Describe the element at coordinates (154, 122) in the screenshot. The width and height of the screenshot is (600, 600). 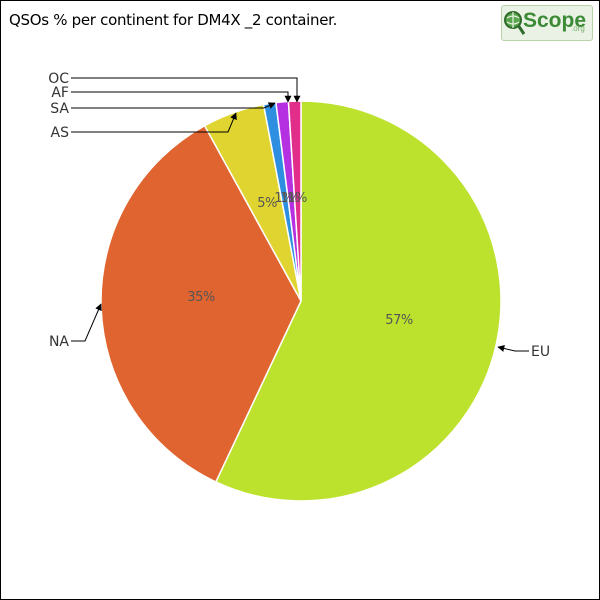
I see `leader-line-as` at that location.